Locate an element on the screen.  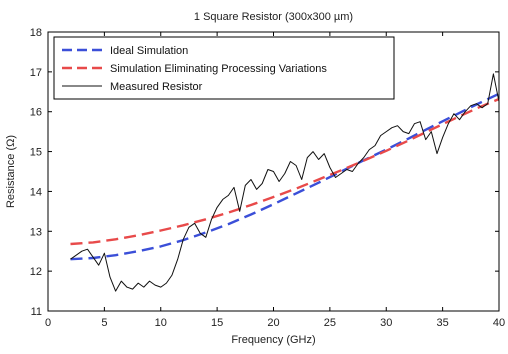
chart-title: 1 Square Resistor (300x300 µm) is located at coordinates (273, 17).